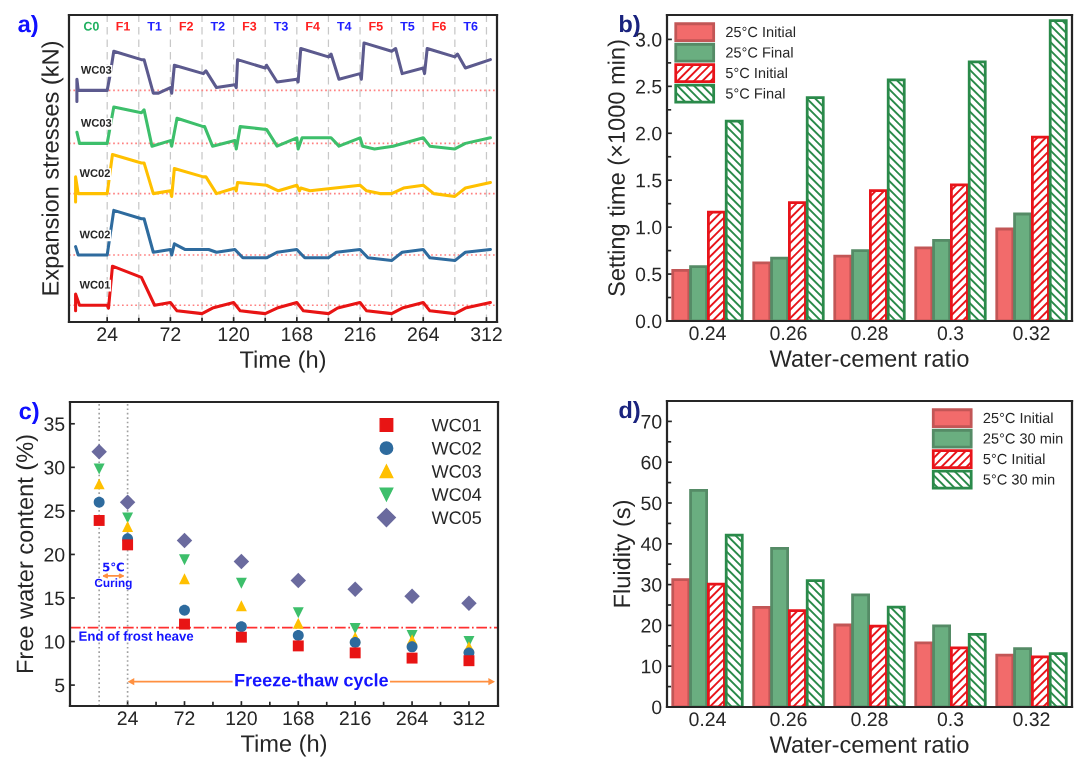  I want to click on legend-label: 25°C 30 min, so click(1023, 438).